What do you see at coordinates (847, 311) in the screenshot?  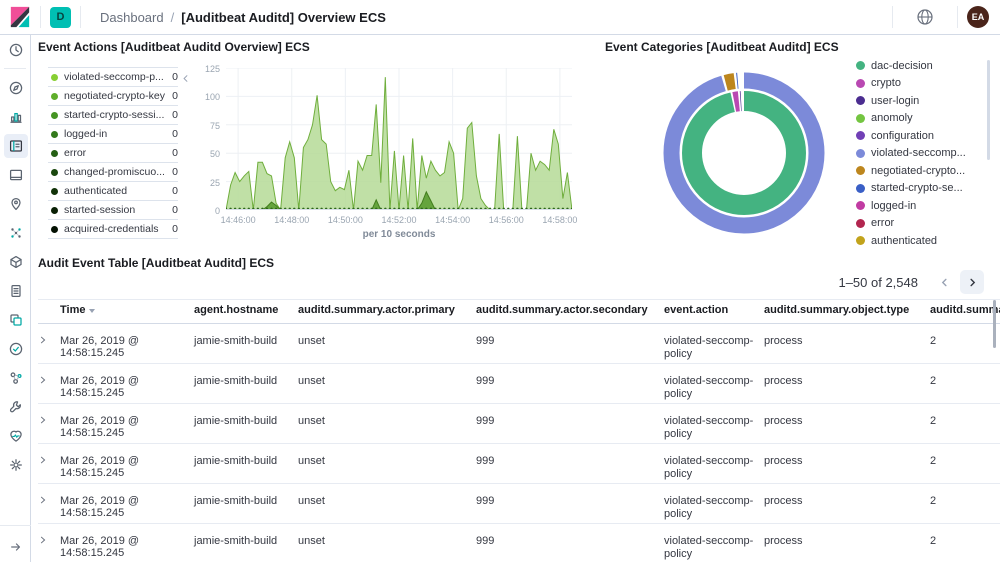 I see `column-header: auditd.summary.object.type` at bounding box center [847, 311].